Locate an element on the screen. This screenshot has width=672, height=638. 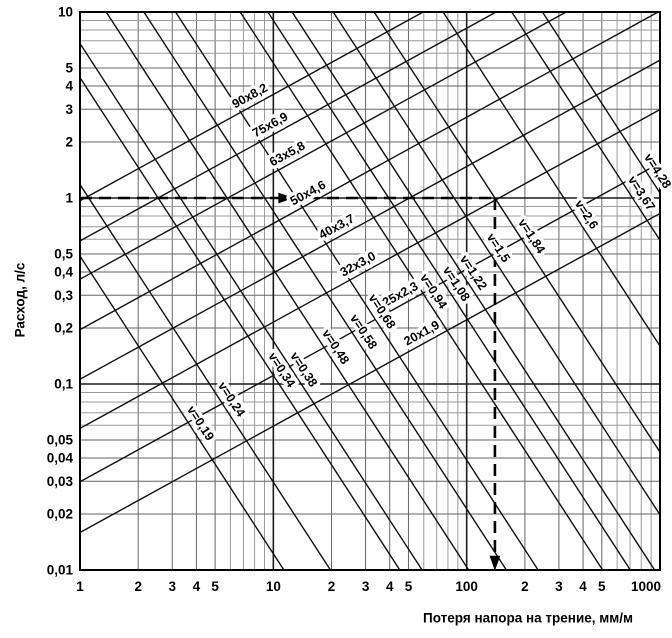
x-tick-label: 10 is located at coordinates (273, 586).